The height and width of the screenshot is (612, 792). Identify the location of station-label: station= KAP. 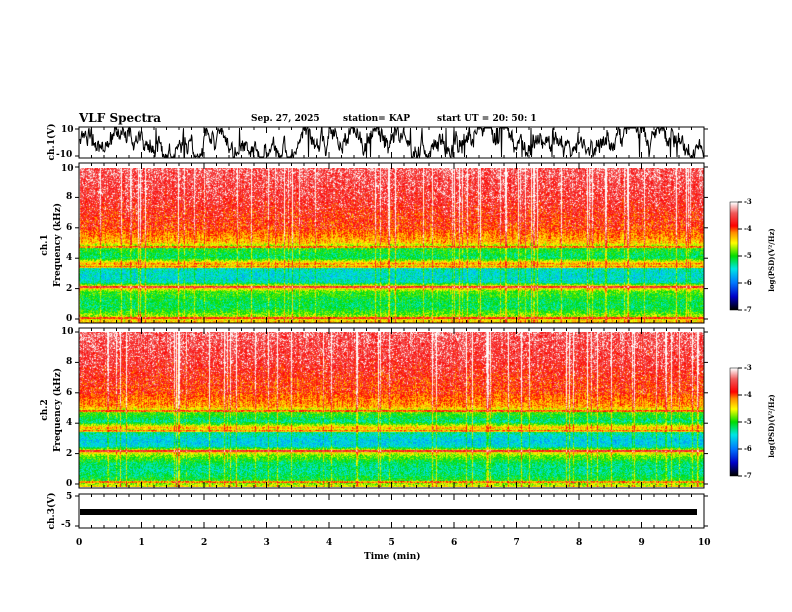
(377, 119).